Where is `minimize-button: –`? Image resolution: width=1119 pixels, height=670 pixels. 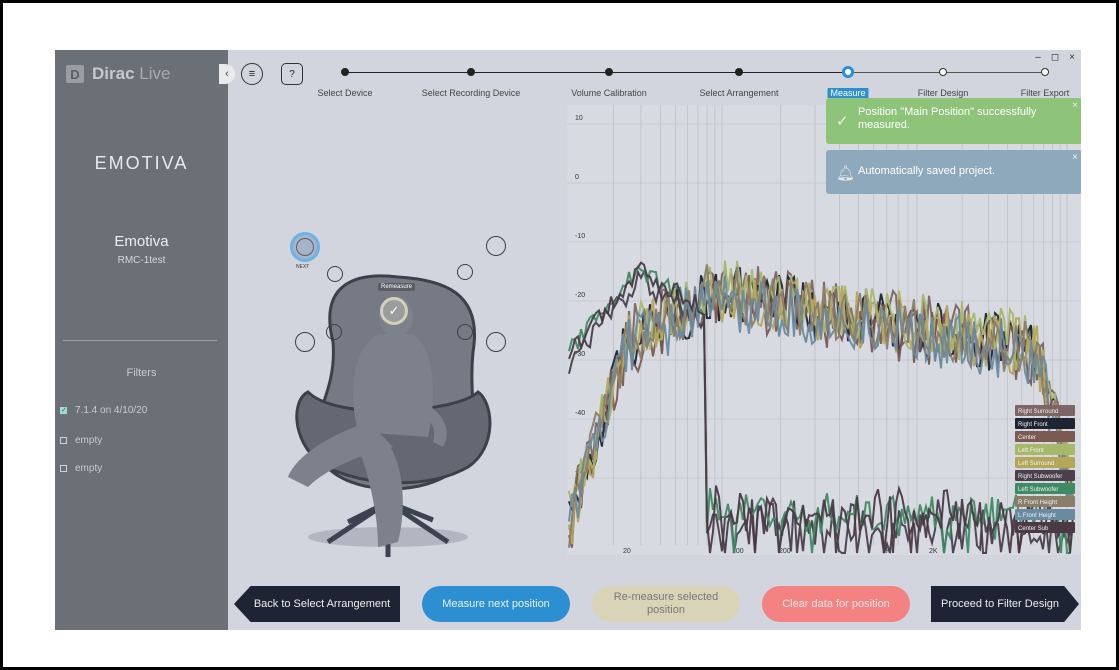
minimize-button: – is located at coordinates (1038, 57).